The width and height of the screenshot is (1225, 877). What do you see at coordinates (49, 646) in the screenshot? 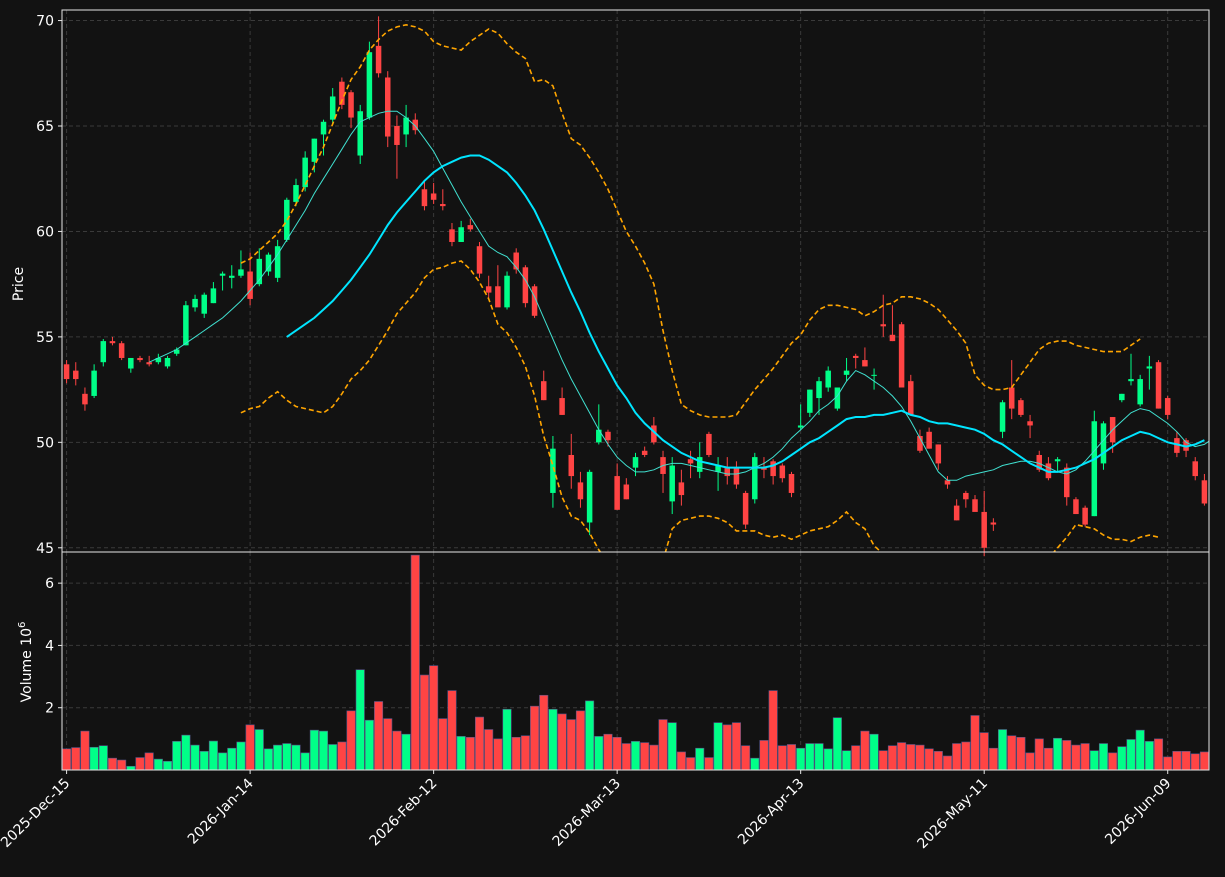
I see `volume-tick-label: 4` at bounding box center [49, 646].